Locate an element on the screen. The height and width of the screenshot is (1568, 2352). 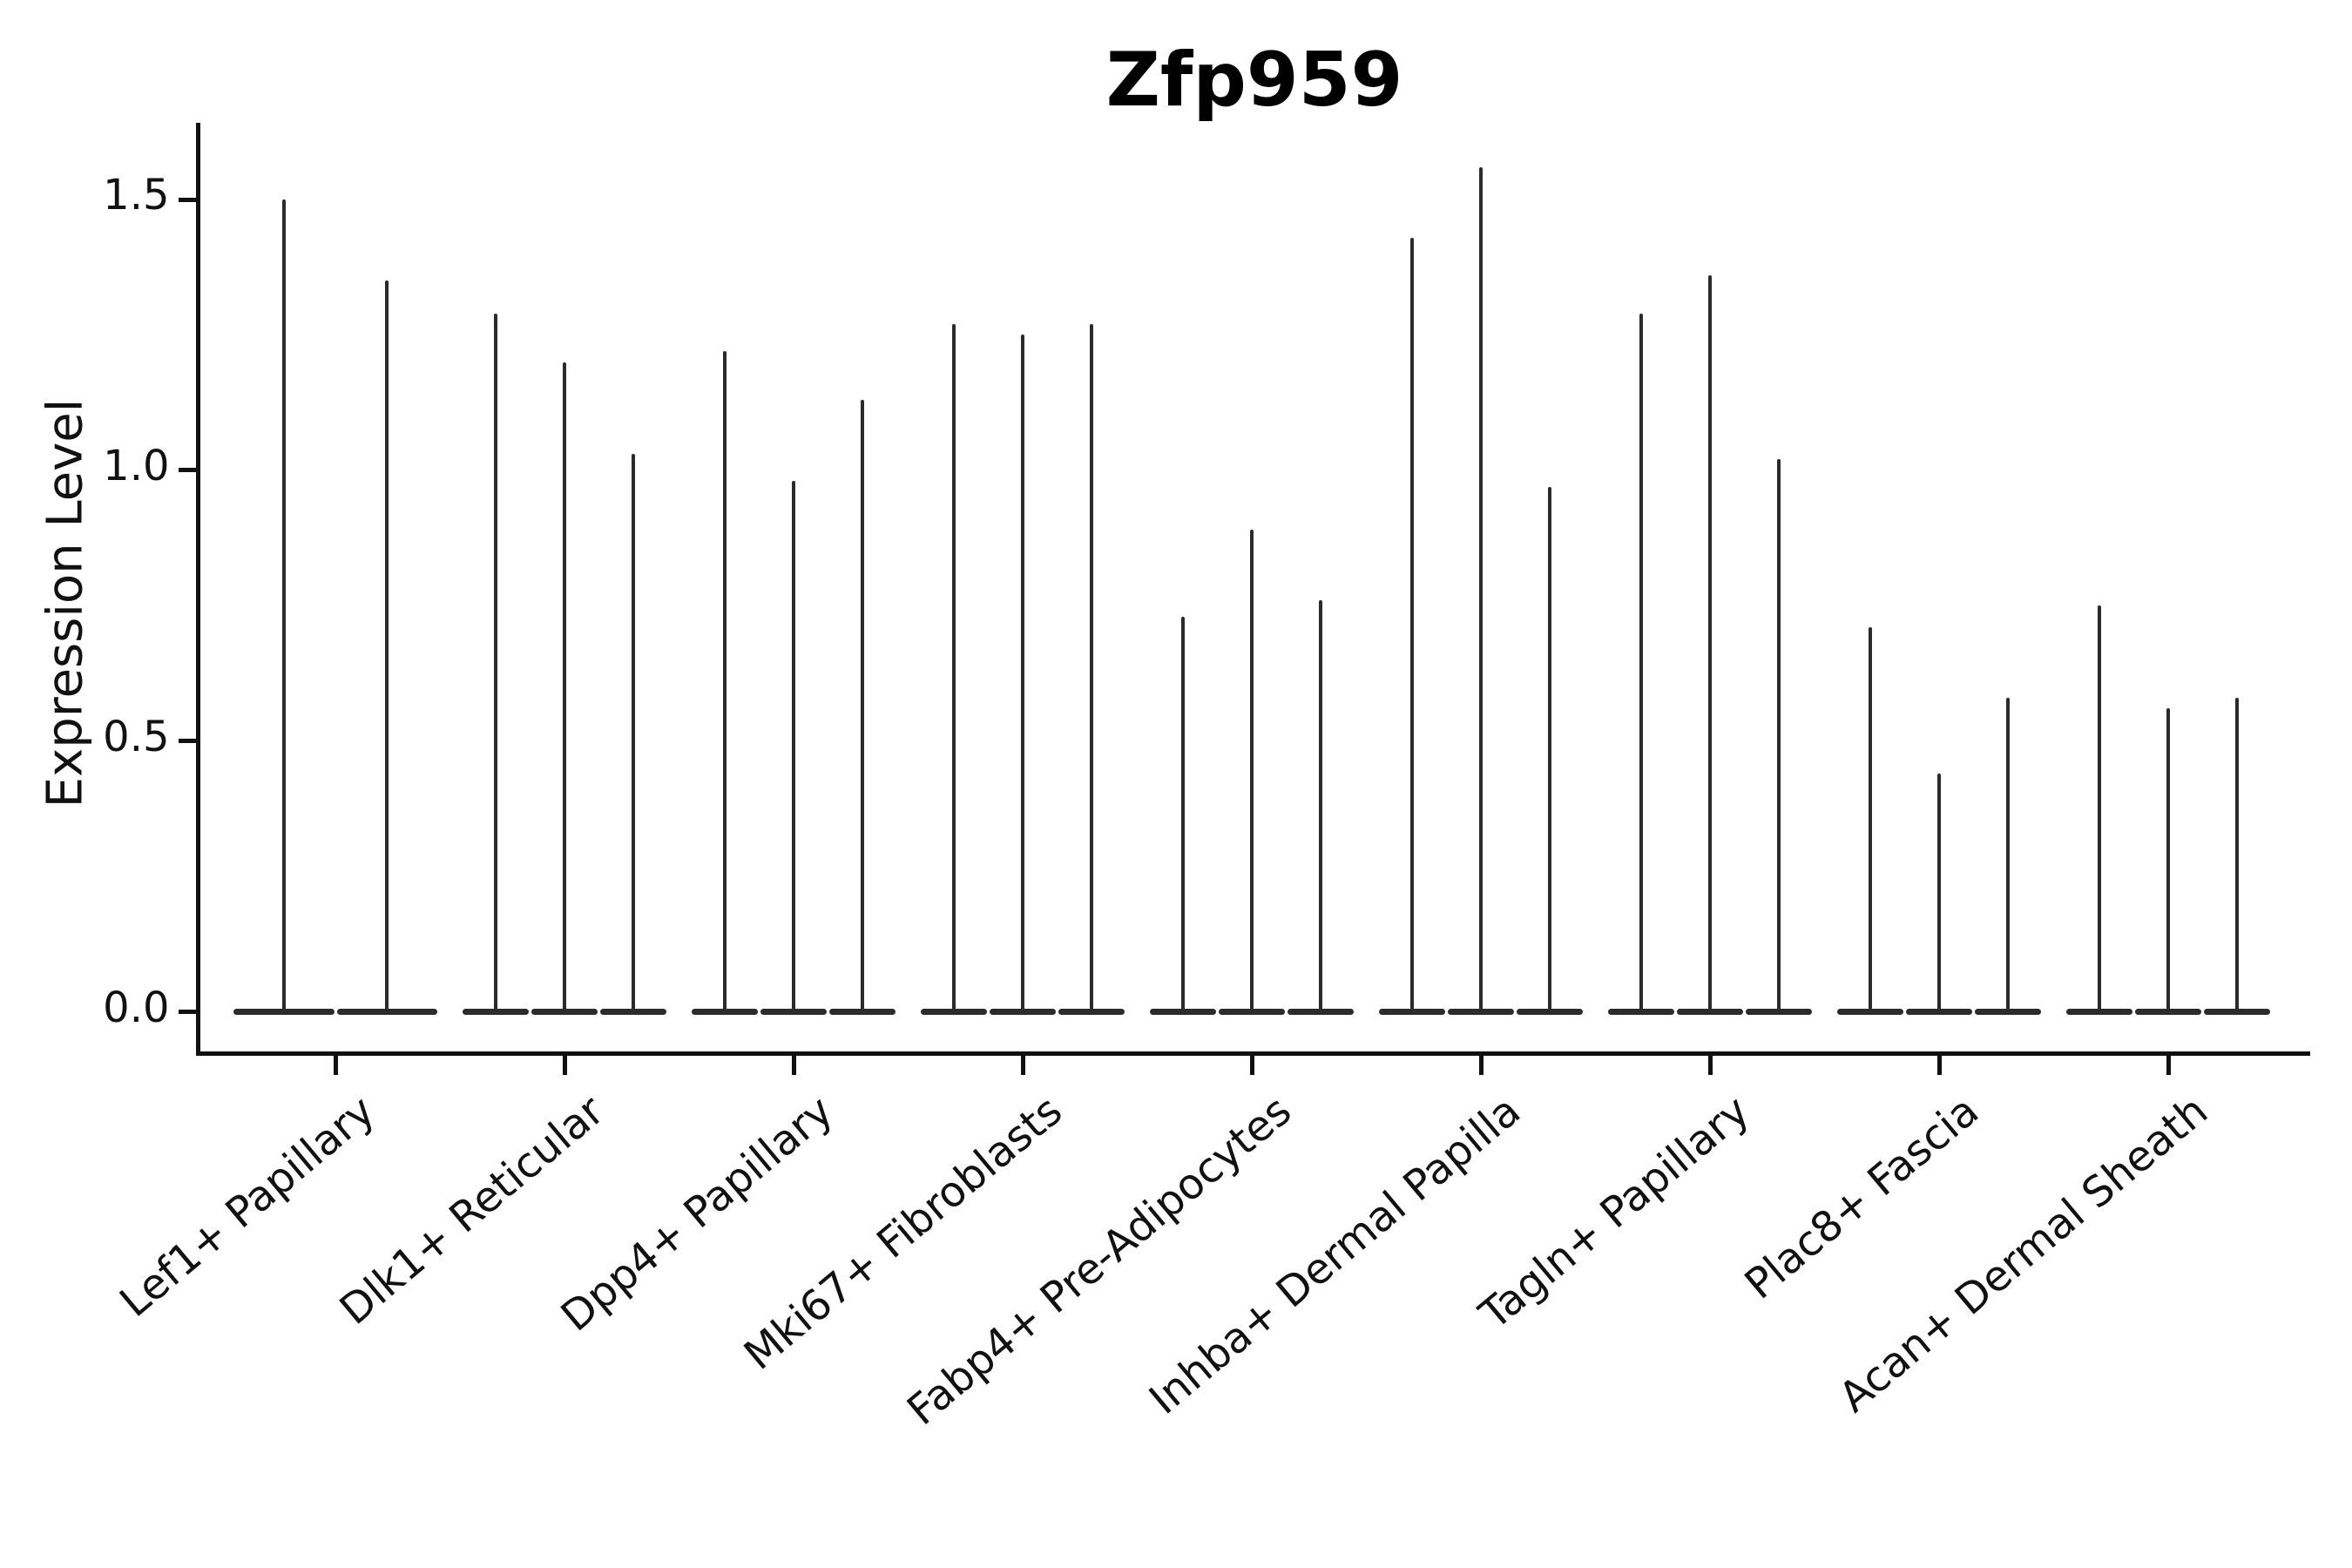
x-tick-label: Plac8+ Fascia is located at coordinates (1862, 1197).